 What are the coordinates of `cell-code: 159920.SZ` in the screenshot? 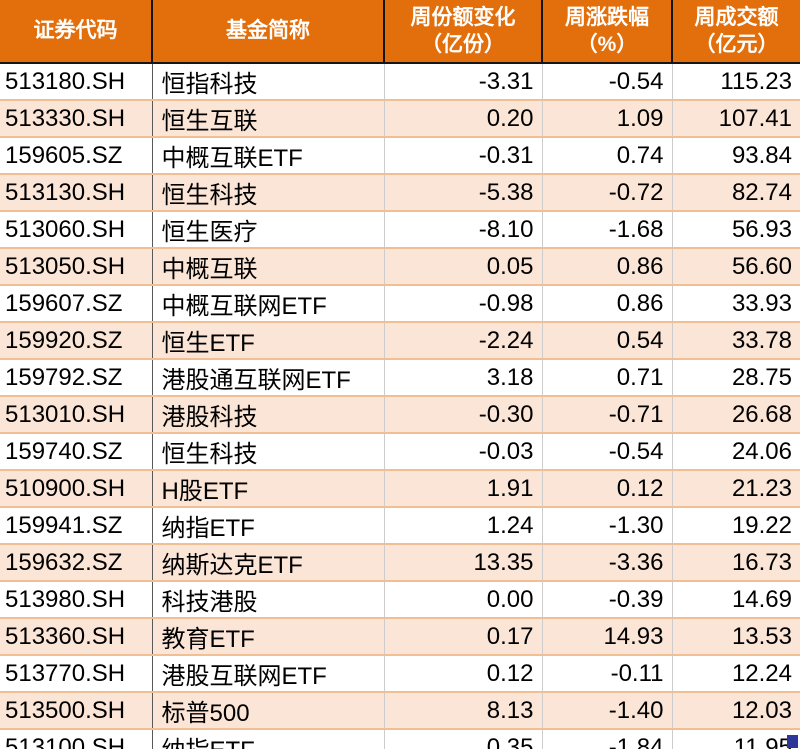 It's located at (76, 341).